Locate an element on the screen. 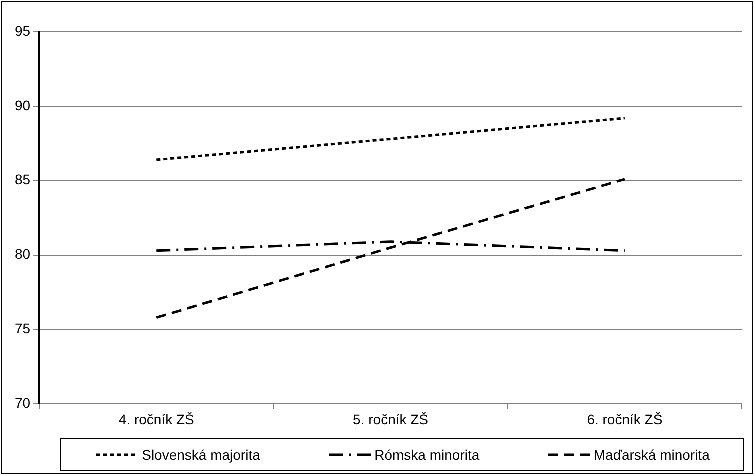  y-tick-label: 95 is located at coordinates (22, 30).